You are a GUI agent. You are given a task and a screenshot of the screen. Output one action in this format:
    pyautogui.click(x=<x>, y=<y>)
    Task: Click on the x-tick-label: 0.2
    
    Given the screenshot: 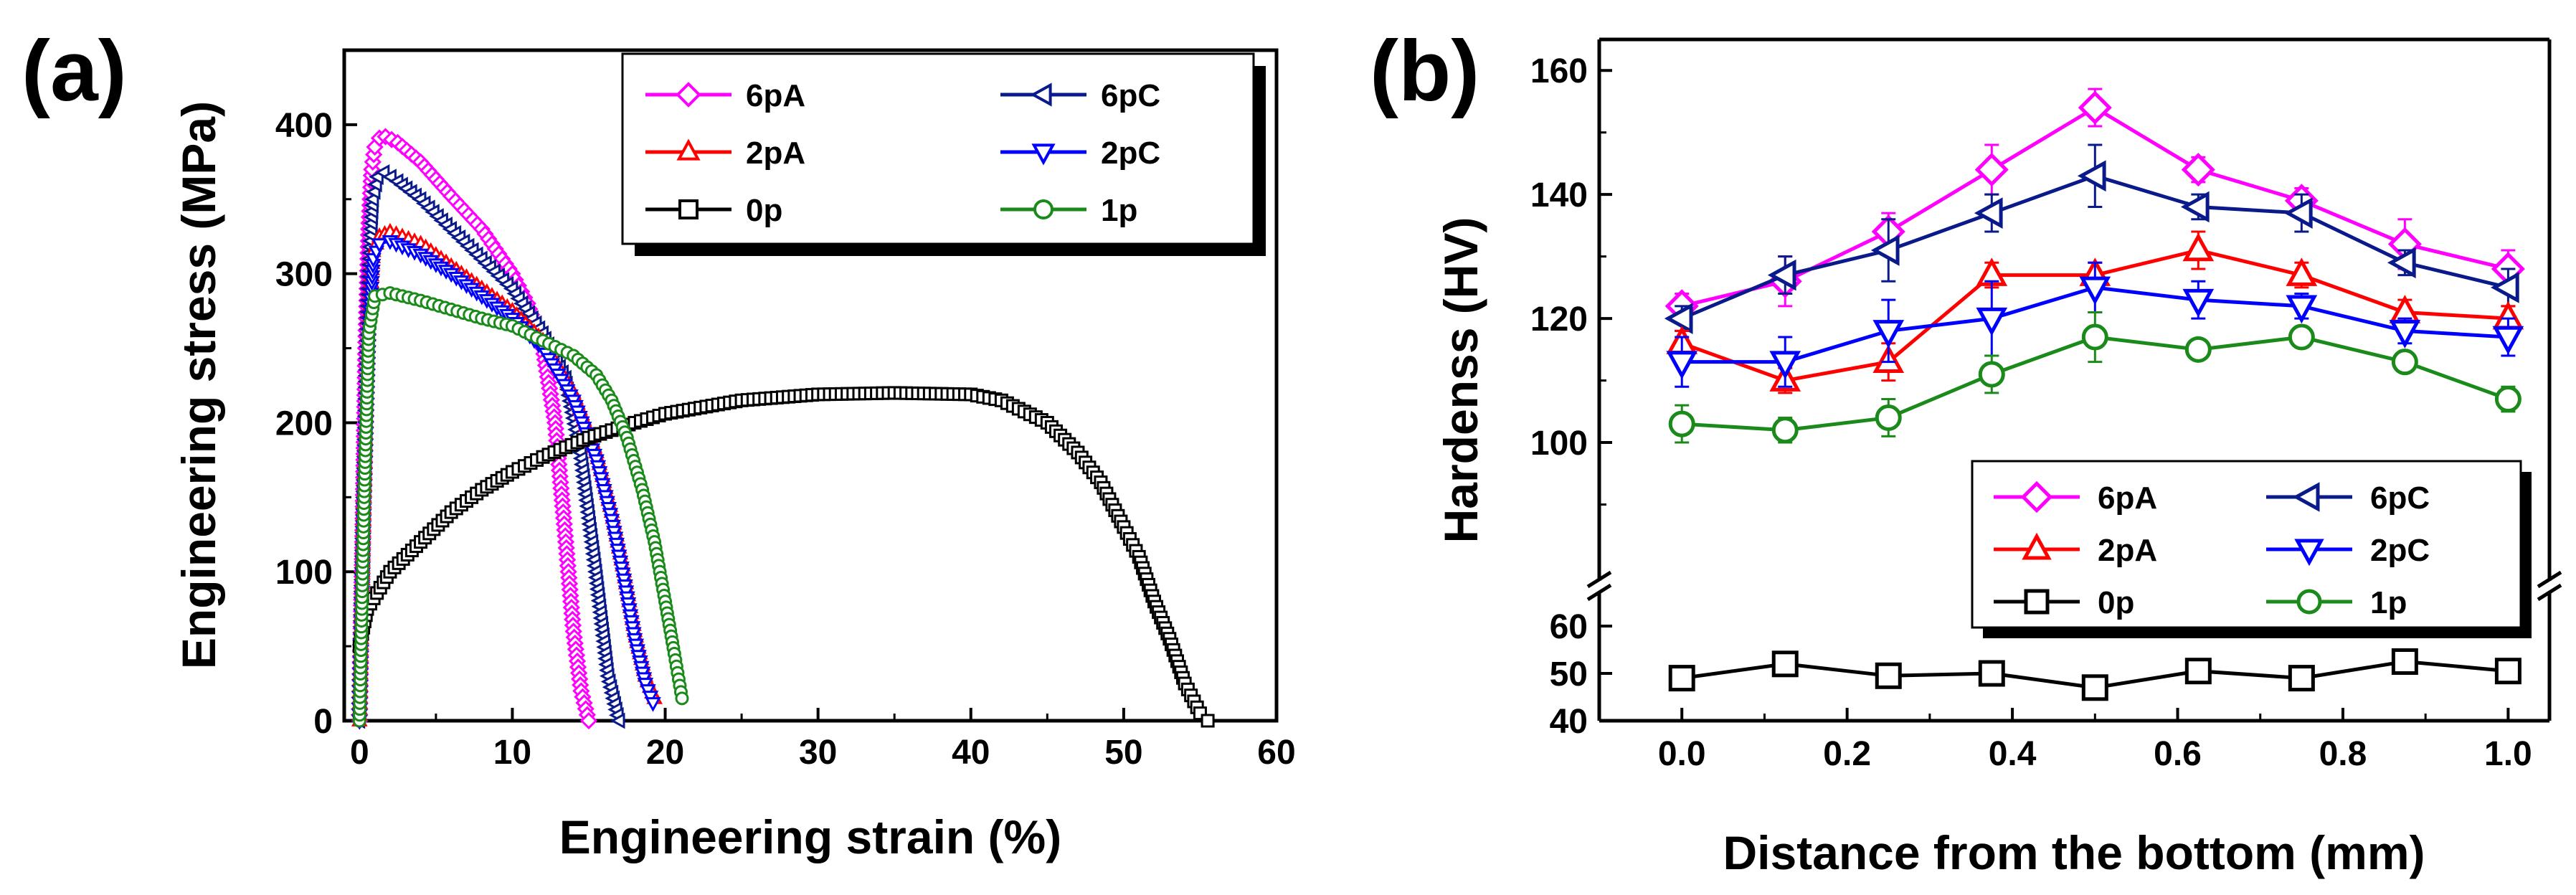 What is the action you would take?
    pyautogui.click(x=1847, y=754)
    